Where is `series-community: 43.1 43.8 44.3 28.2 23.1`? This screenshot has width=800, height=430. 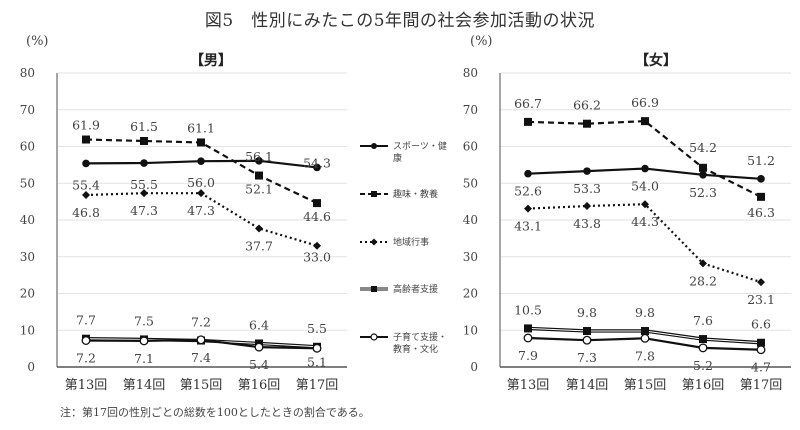 series-community: 43.1 43.8 44.3 28.2 23.1 is located at coordinates (644, 253).